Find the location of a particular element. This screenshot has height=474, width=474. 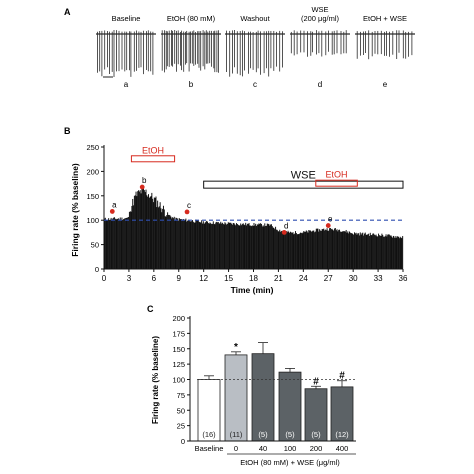

x-tick-label: 0 is located at coordinates (104, 278).